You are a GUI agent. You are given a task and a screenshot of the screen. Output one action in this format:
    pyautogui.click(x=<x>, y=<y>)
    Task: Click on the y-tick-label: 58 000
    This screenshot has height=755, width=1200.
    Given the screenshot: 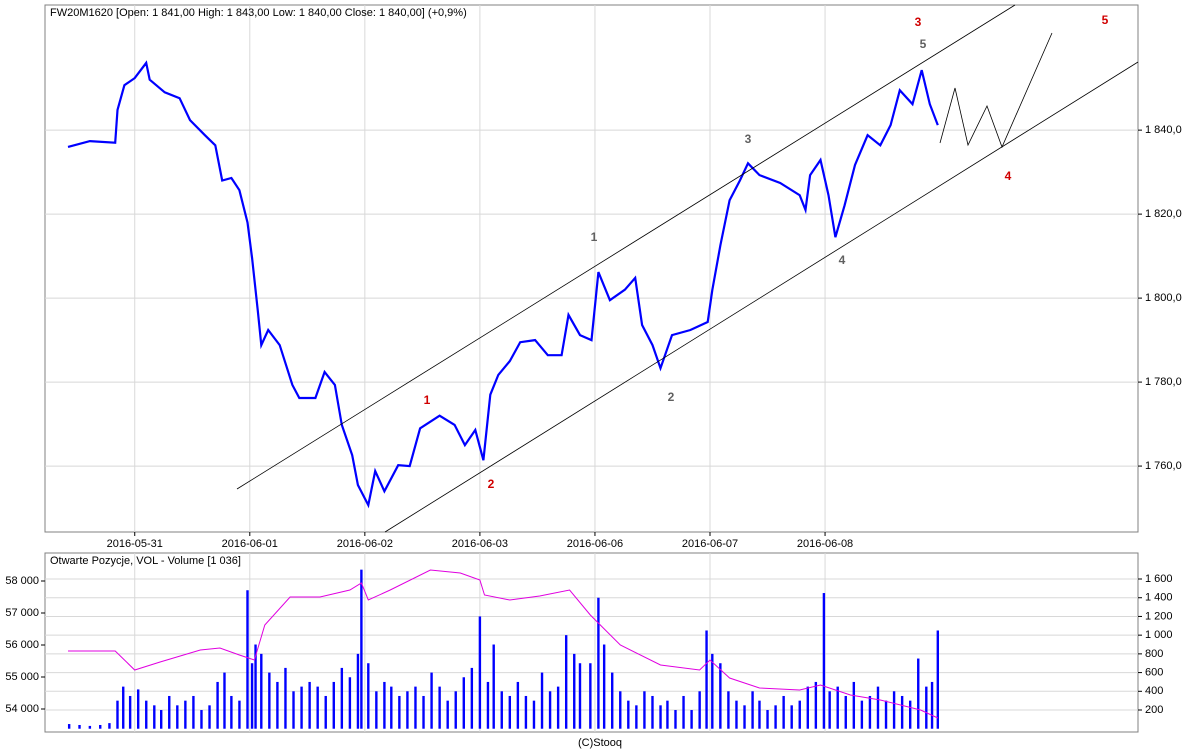 What is the action you would take?
    pyautogui.click(x=22, y=581)
    